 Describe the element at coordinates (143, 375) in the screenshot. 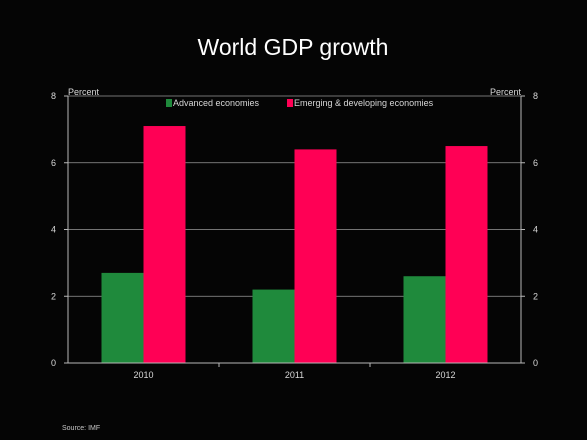

I see `x-category-label: 2010` at that location.